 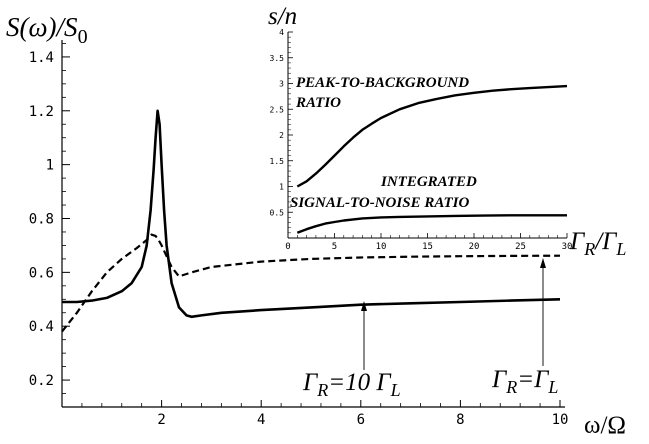 What do you see at coordinates (50, 166) in the screenshot?
I see `main-y-tick-label: 1` at bounding box center [50, 166].